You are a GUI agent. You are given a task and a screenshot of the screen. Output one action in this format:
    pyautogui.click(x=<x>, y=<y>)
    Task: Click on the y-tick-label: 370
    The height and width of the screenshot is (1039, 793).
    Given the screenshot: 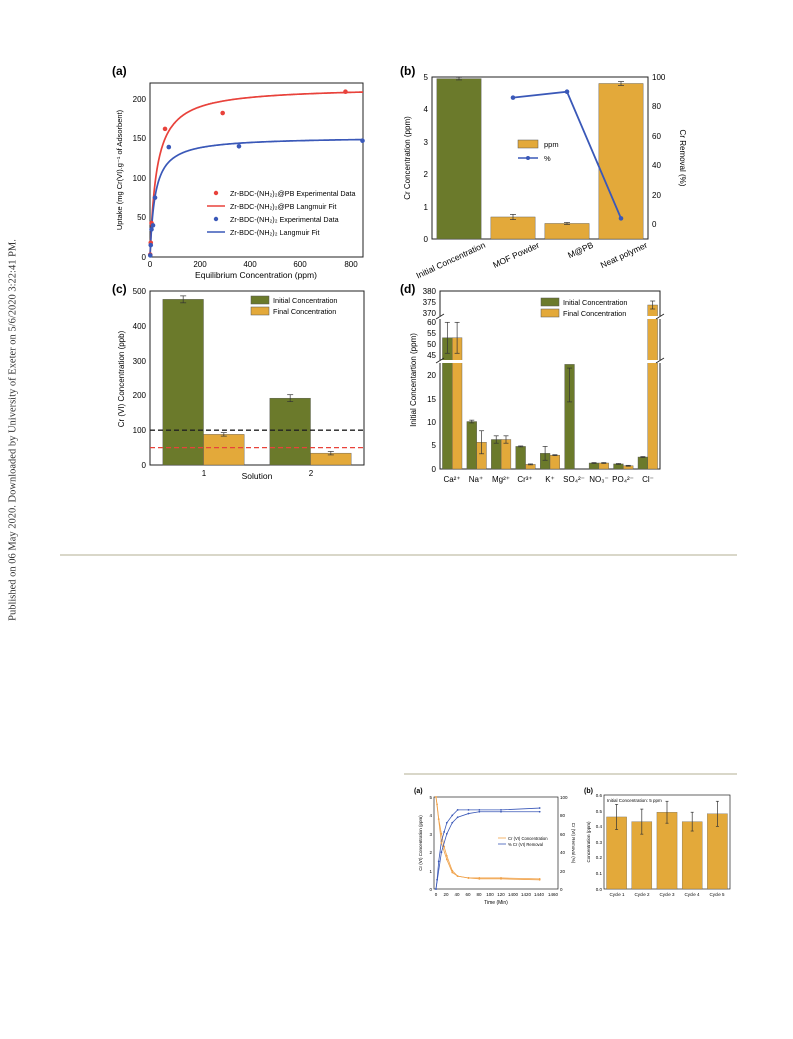 What is the action you would take?
    pyautogui.click(x=430, y=313)
    